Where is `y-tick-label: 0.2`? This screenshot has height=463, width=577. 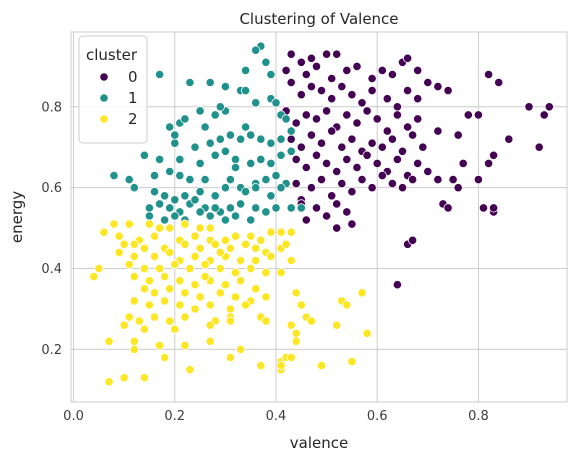
y-tick-label: 0.2 is located at coordinates (51, 350).